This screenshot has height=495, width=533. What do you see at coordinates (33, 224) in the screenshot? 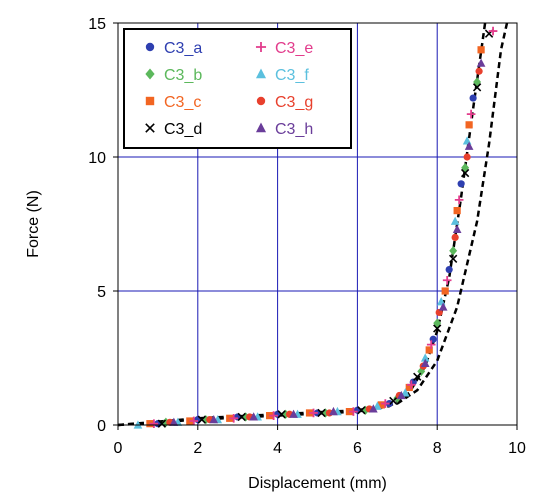
I see `y-axis-title: Force (N)` at bounding box center [33, 224].